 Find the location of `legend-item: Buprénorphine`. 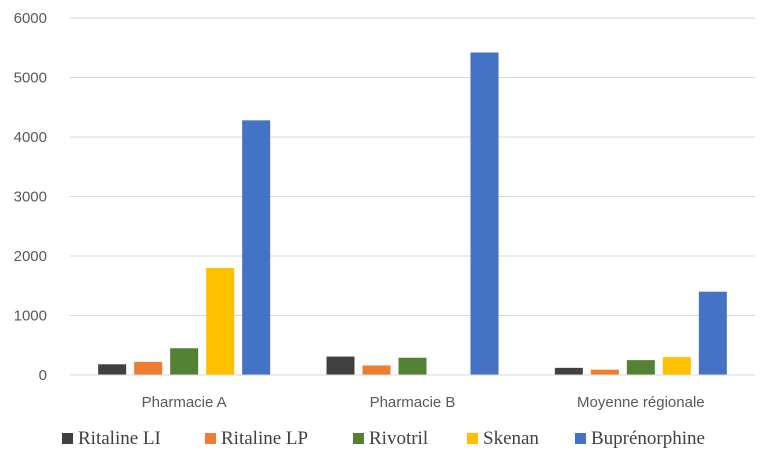

legend-item: Buprénorphine is located at coordinates (640, 438).